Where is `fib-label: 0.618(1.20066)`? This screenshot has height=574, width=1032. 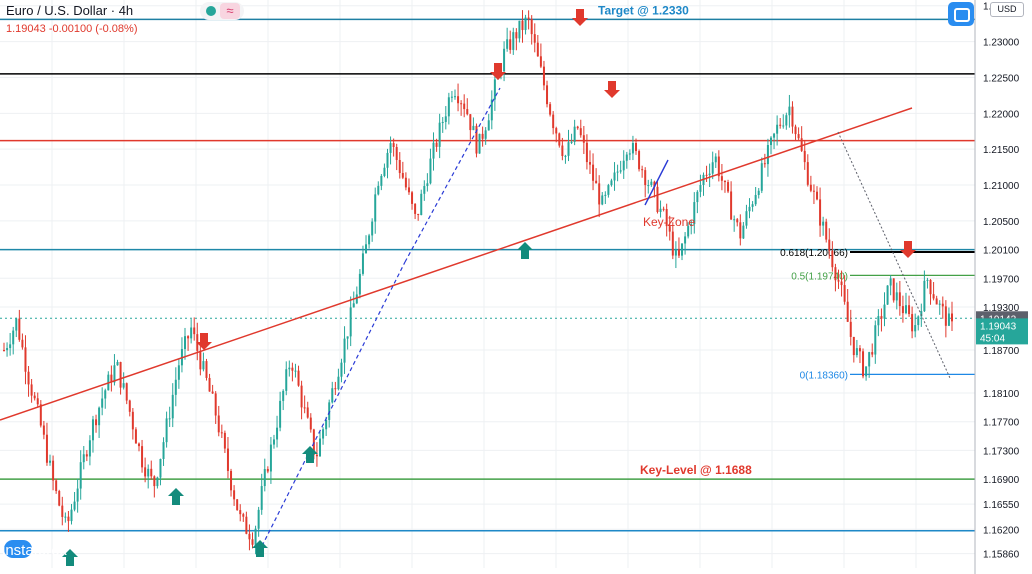
fib-label: 0.618(1.20066) is located at coordinates (814, 253).